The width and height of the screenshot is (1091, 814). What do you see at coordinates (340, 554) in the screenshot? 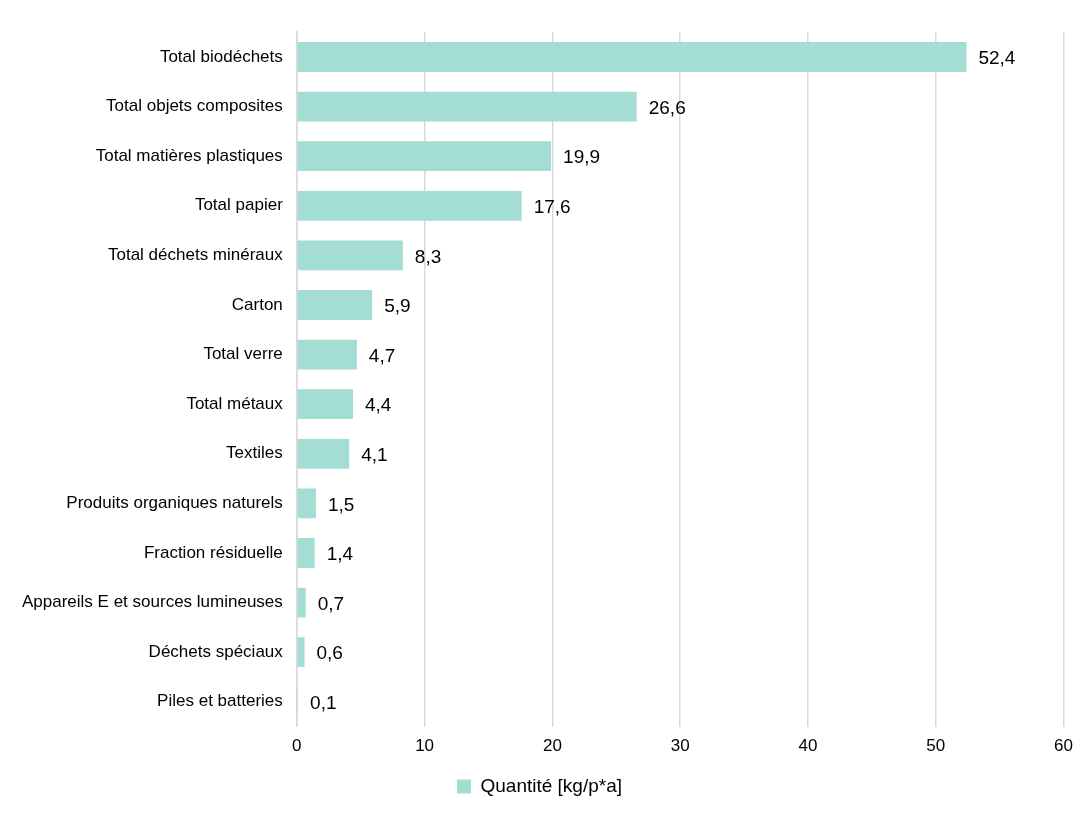
I see `data-label: 1,4` at bounding box center [340, 554].